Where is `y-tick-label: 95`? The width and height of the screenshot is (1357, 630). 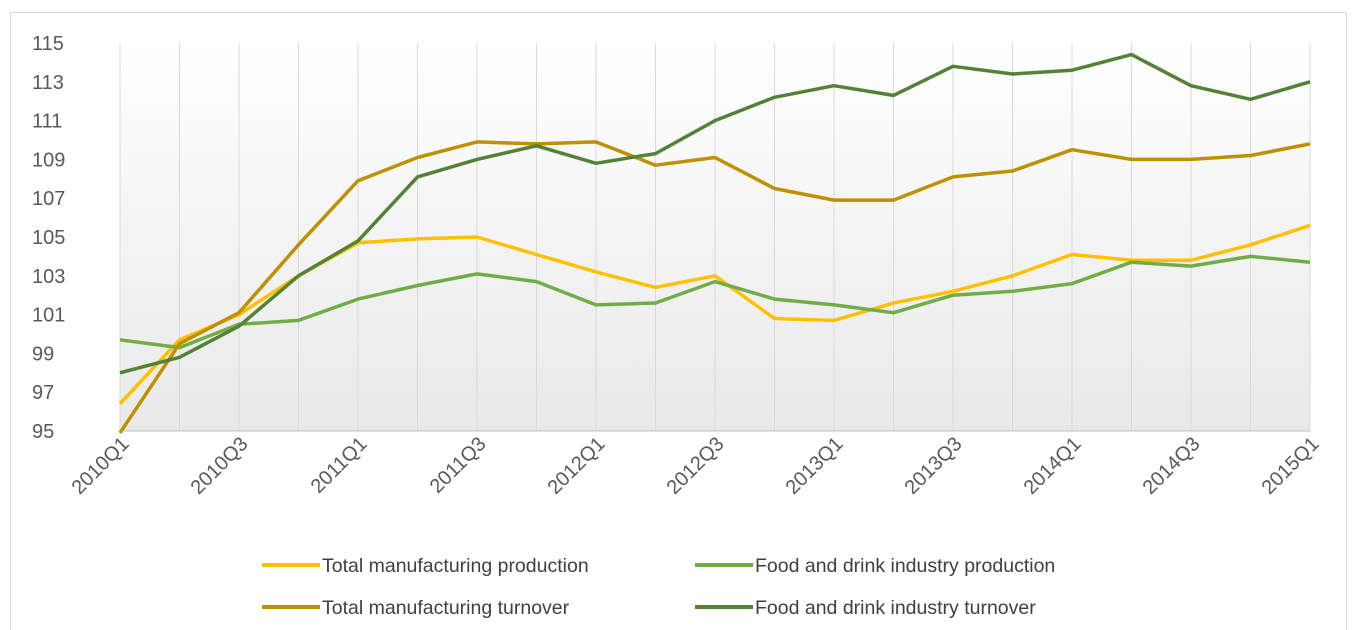
y-tick-label: 95 is located at coordinates (43, 432).